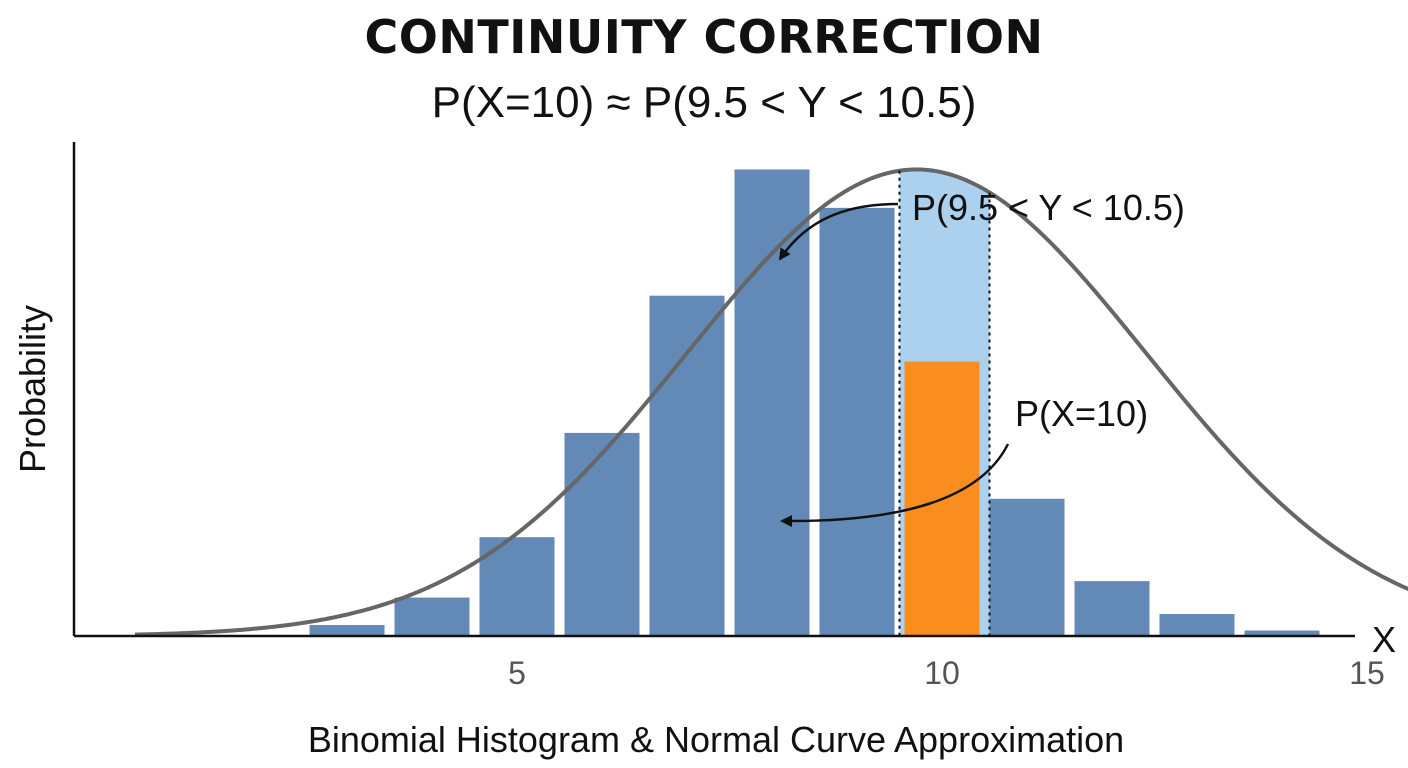  I want to click on annotation-binomial-bar-arrow, so click(895, 485).